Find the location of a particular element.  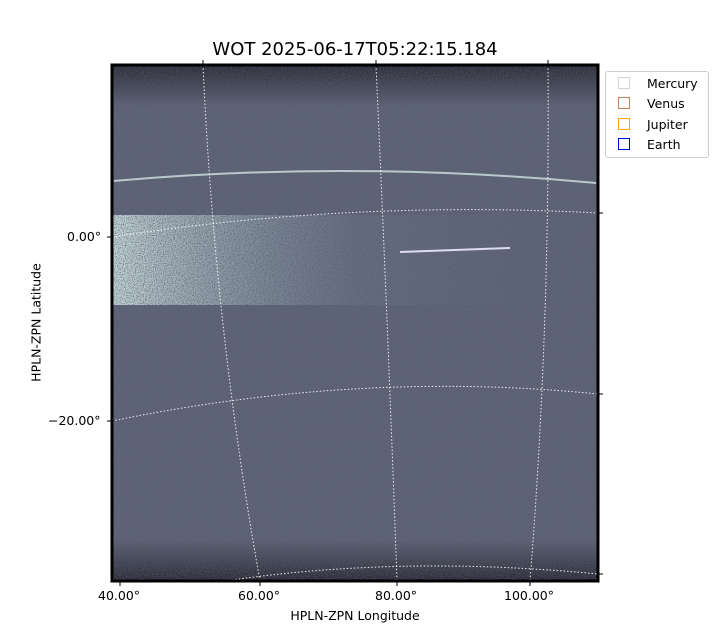

chart-title: WOT 2025-06-17T05:22:15.184 is located at coordinates (355, 49).